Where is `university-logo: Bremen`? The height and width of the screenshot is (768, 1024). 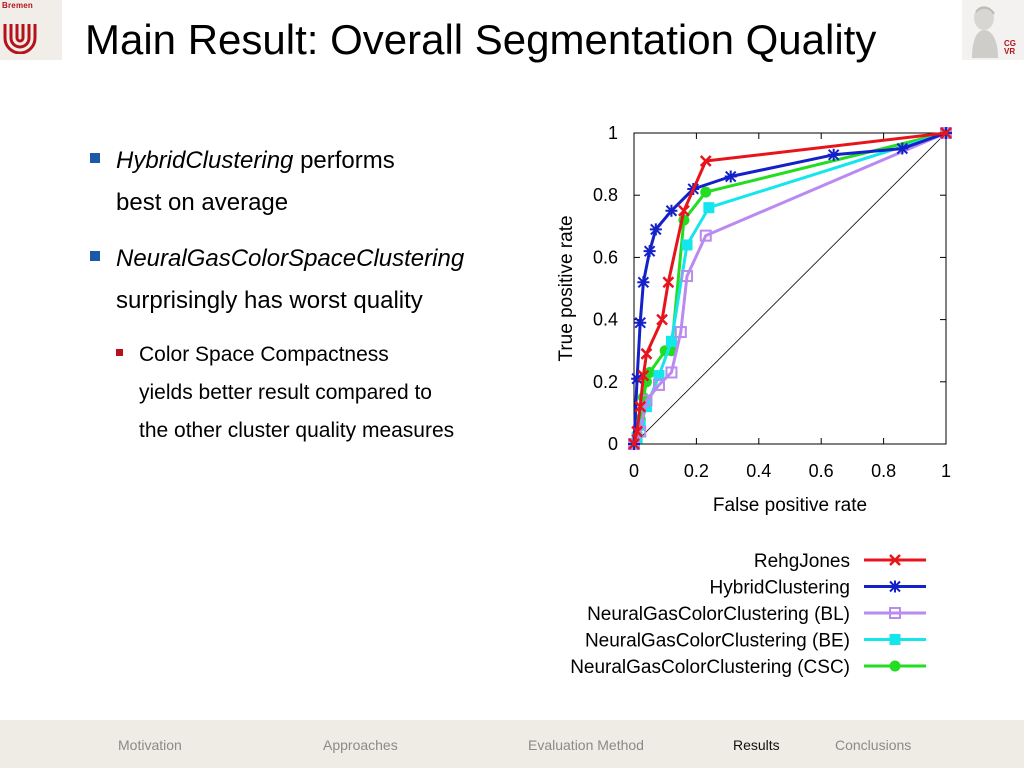
university-logo: Bremen is located at coordinates (31, 30).